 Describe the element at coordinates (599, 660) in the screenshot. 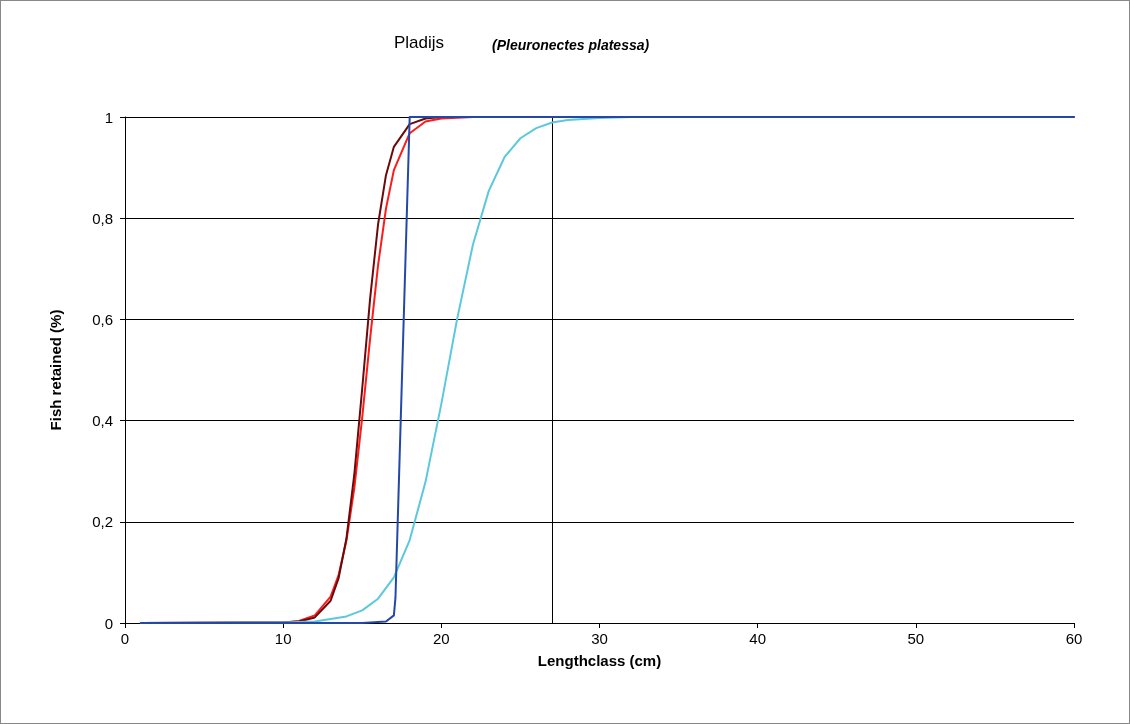

I see `x-axis-title: Lengthclass (cm)` at that location.